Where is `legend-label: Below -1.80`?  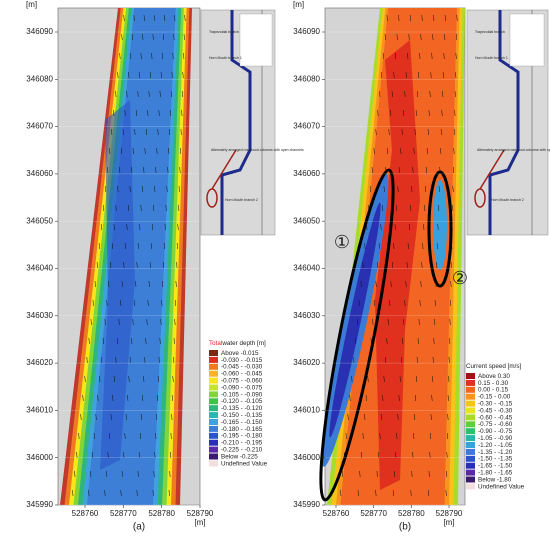 legend-label: Below -1.80 is located at coordinates (495, 479).